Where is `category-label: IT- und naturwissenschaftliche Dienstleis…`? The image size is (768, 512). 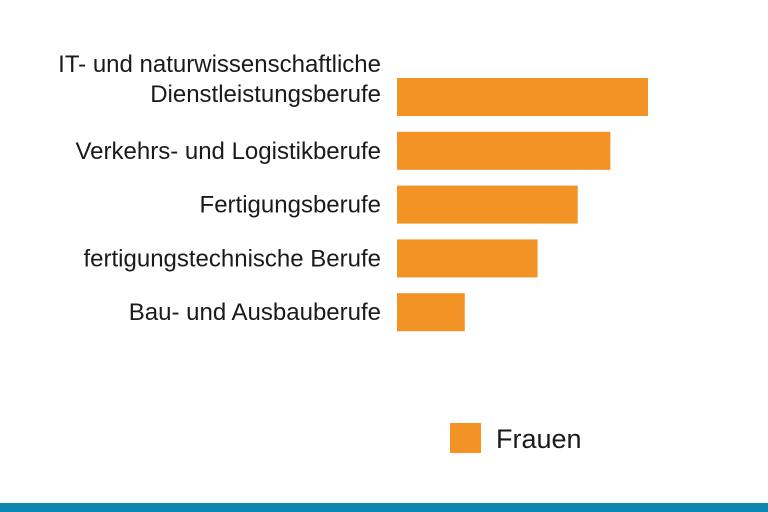
category-label: IT- und naturwissenschaftliche Dienstleis… is located at coordinates (219, 79).